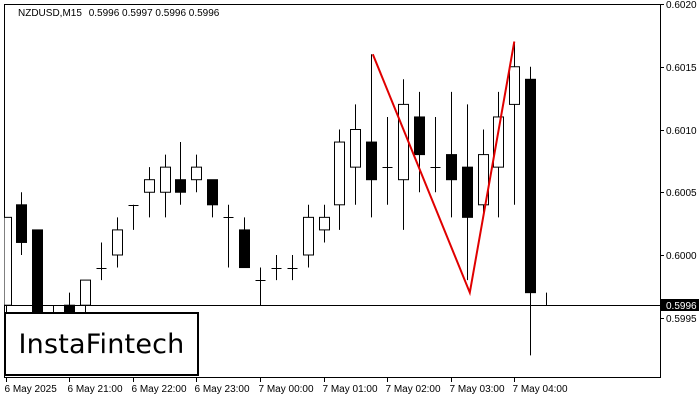  I want to click on ohlc-label: 0.5996 0.5997 0.5996 0.5996, so click(154, 13).